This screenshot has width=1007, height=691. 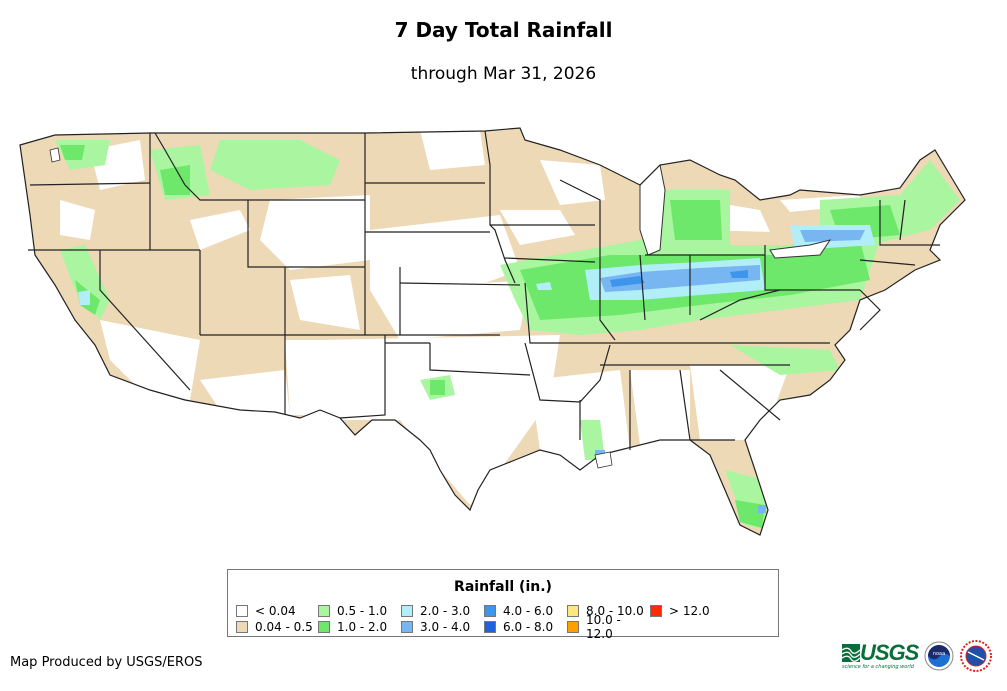 What do you see at coordinates (690, 611) in the screenshot?
I see `legend-item-gt-12-0: > 12.0` at bounding box center [690, 611].